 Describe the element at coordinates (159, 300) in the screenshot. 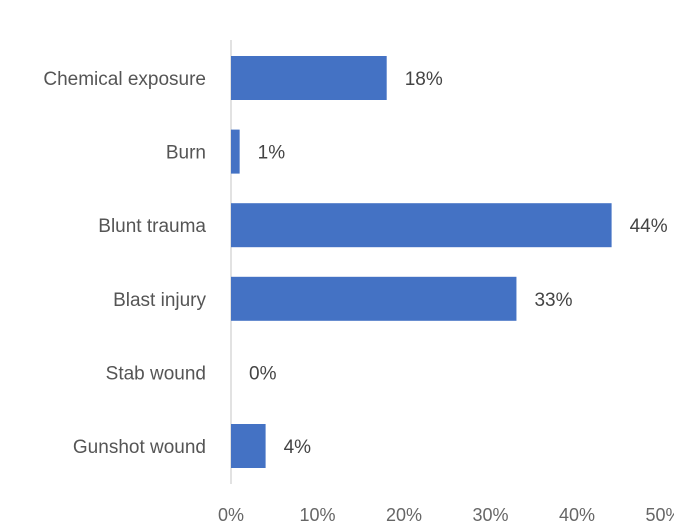

I see `category-label-blast-injury: Blast injury` at that location.